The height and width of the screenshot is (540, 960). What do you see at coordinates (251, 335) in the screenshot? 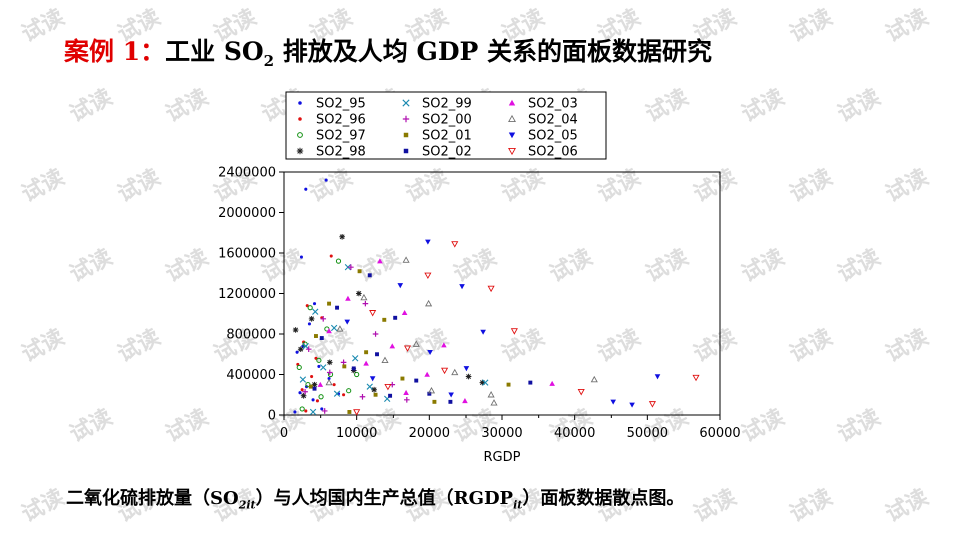
I see `y-tick-label: 800000` at bounding box center [251, 335].